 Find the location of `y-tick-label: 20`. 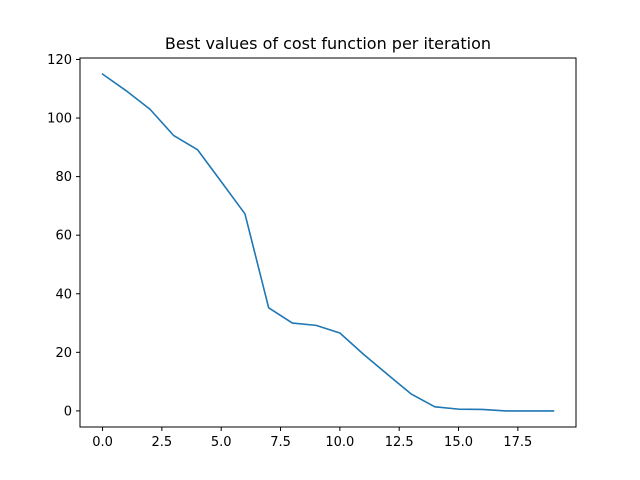

y-tick-label: 20 is located at coordinates (63, 353).